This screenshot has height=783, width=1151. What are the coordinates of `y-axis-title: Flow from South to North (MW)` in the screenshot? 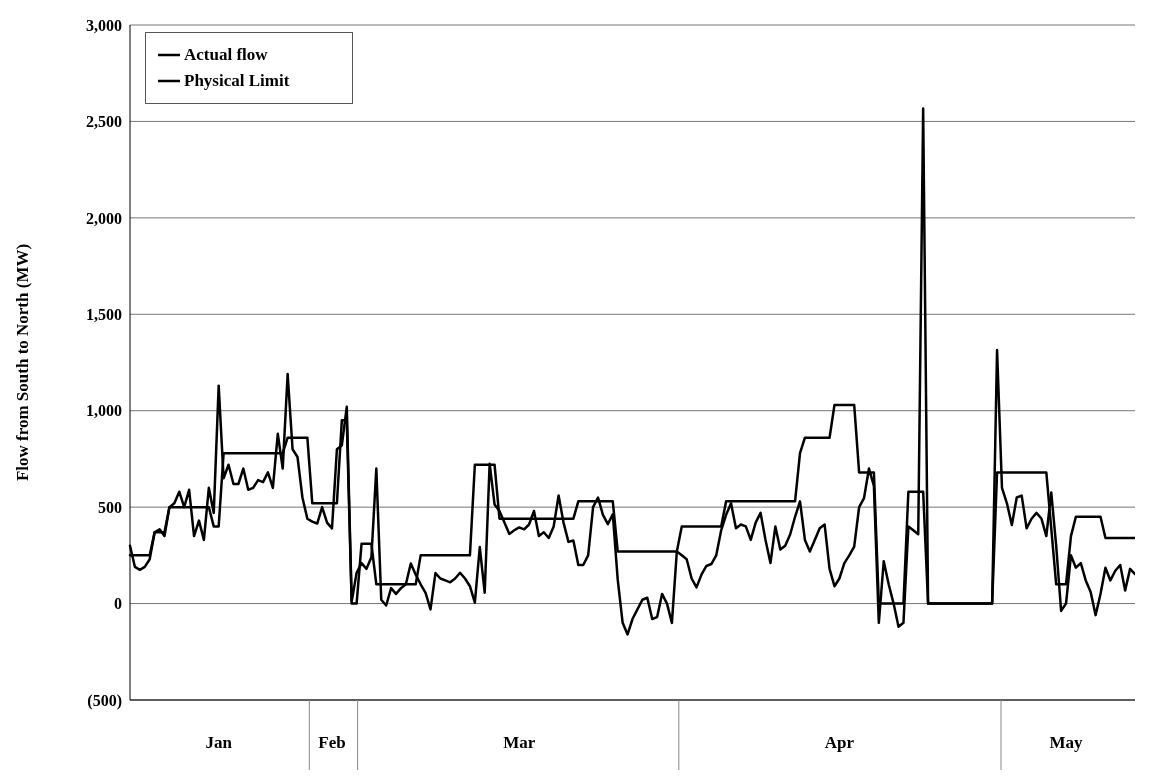 It's located at (23, 362).